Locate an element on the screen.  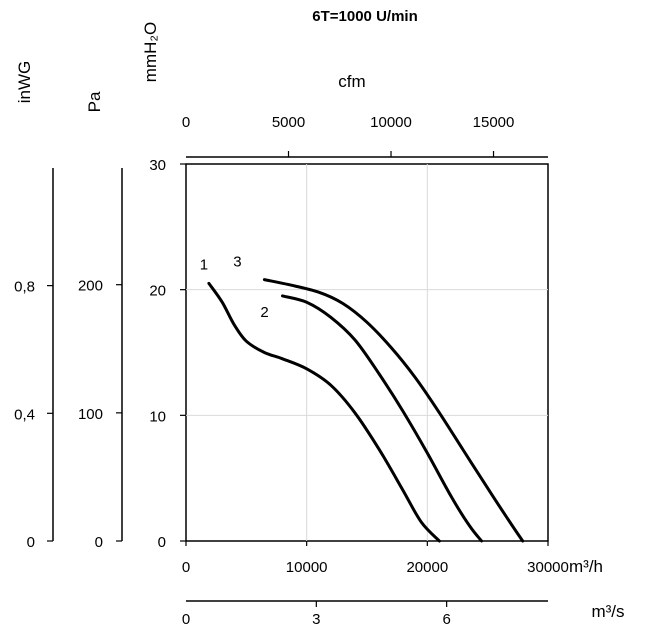
mmh2o-axis: mmH₂O 0 10 20 30 is located at coordinates (163, 286).